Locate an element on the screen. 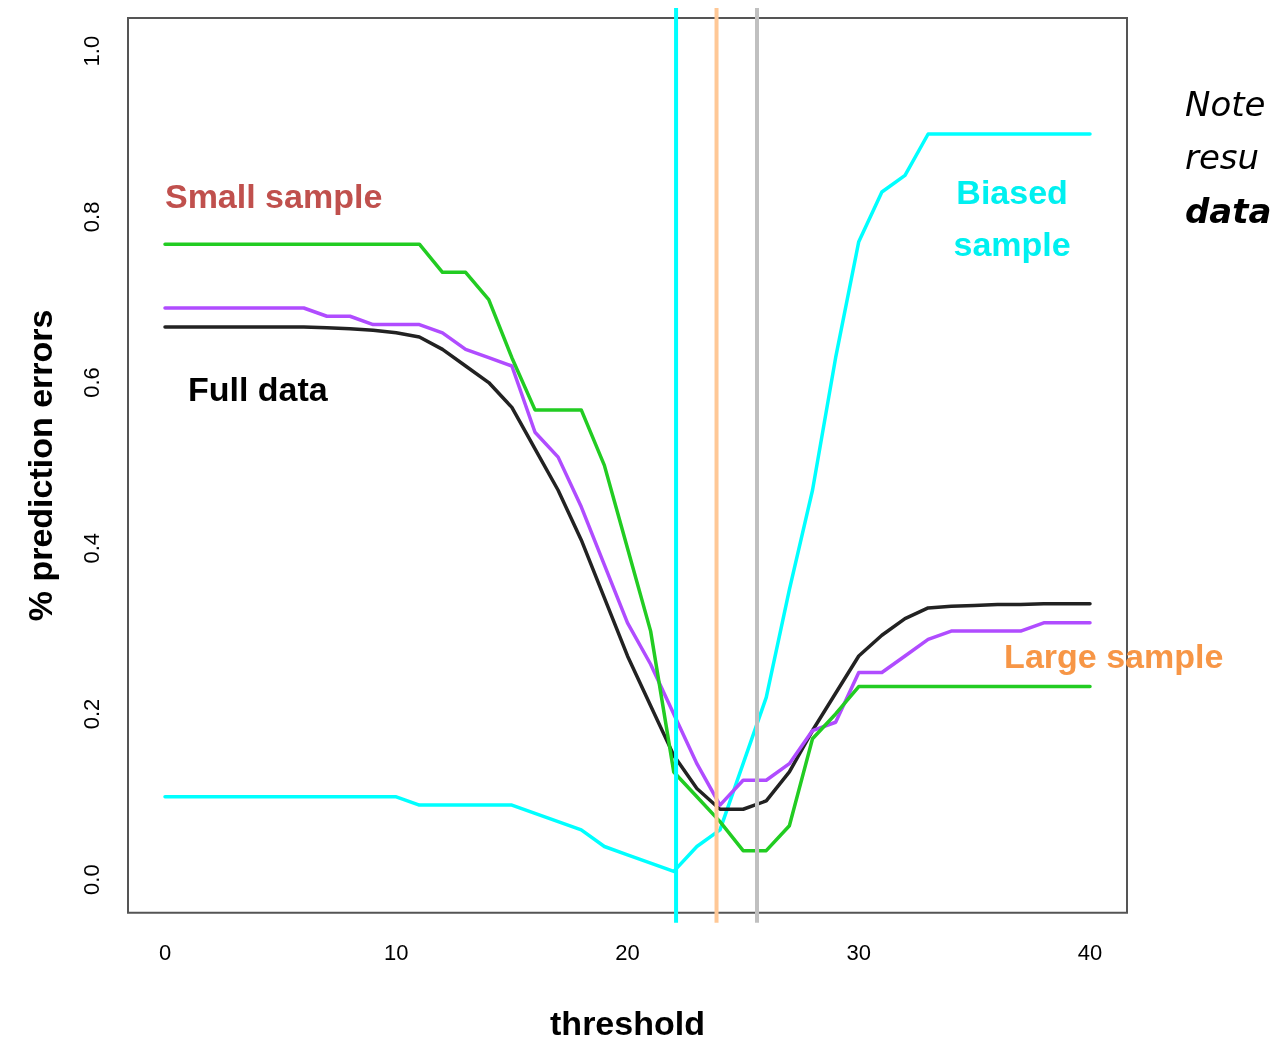 The image size is (1283, 1054). text: data is located at coordinates (1228, 210).